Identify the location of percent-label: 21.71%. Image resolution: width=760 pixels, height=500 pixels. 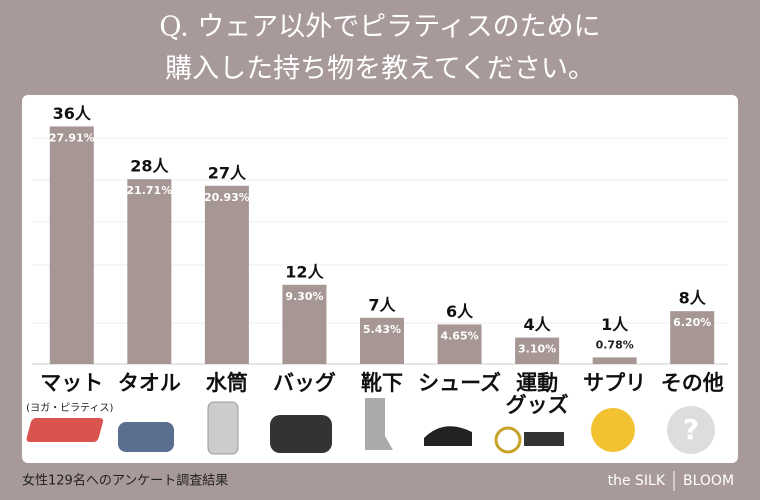
(149, 190).